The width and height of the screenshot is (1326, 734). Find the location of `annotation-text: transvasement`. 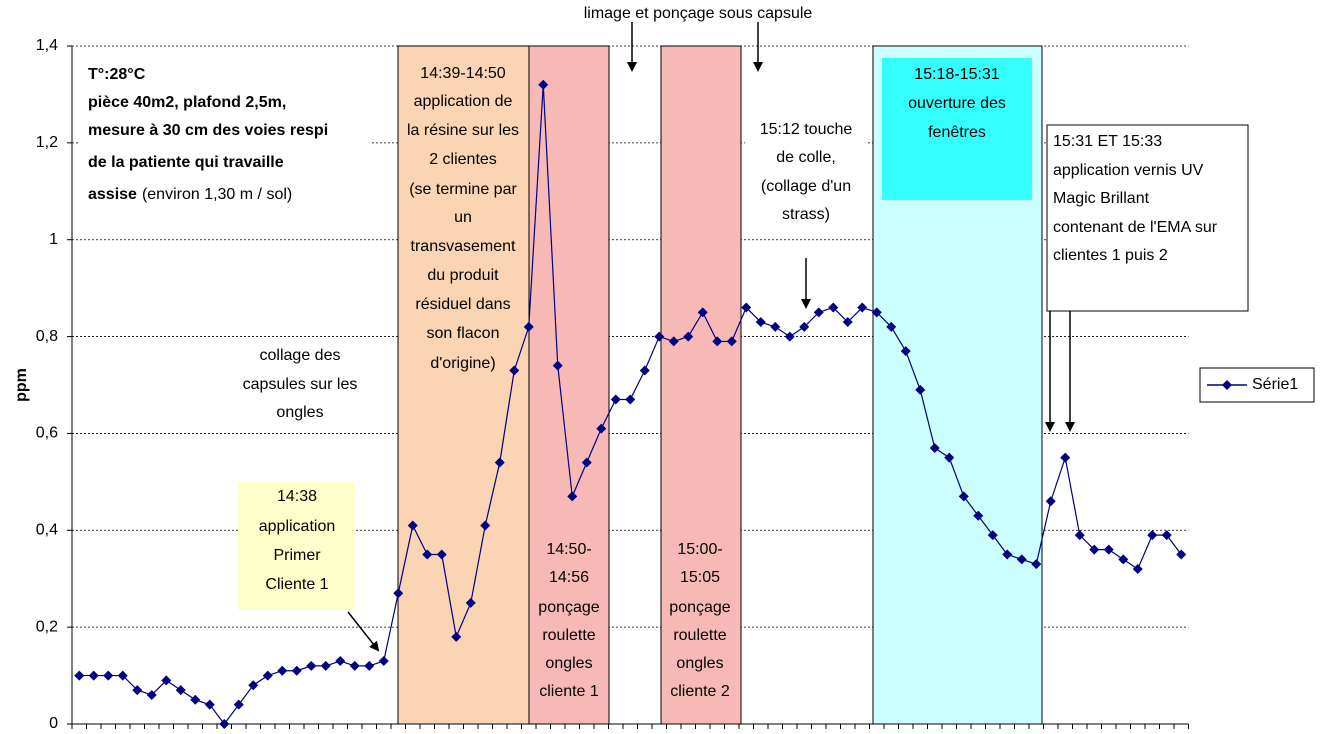

annotation-text: transvasement is located at coordinates (463, 246).